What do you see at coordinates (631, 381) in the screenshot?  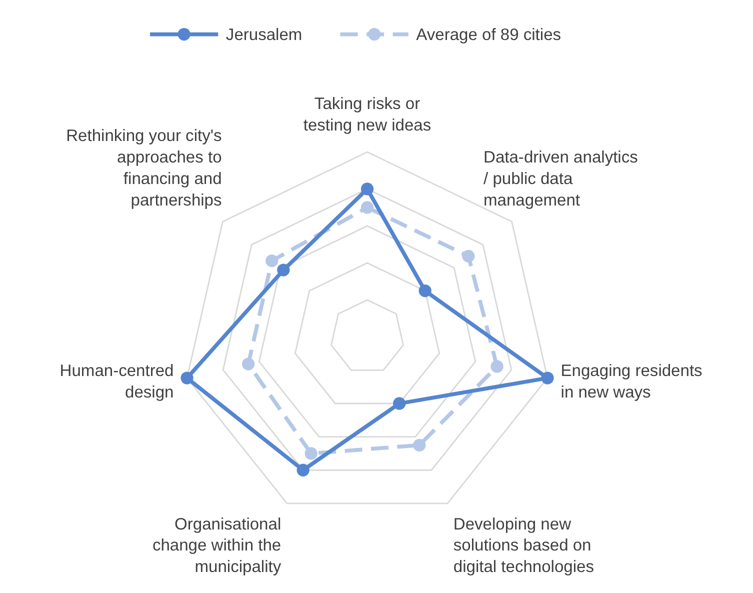 I see `spoke-label: Engaging residents in new ways` at bounding box center [631, 381].